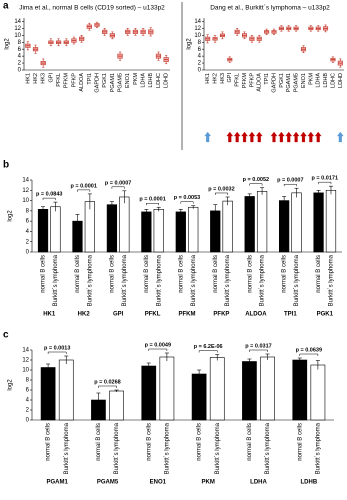 This screenshot has height=500, width=347. Describe the element at coordinates (187, 315) in the screenshot. I see `x-tick-label: PFKM` at that location.